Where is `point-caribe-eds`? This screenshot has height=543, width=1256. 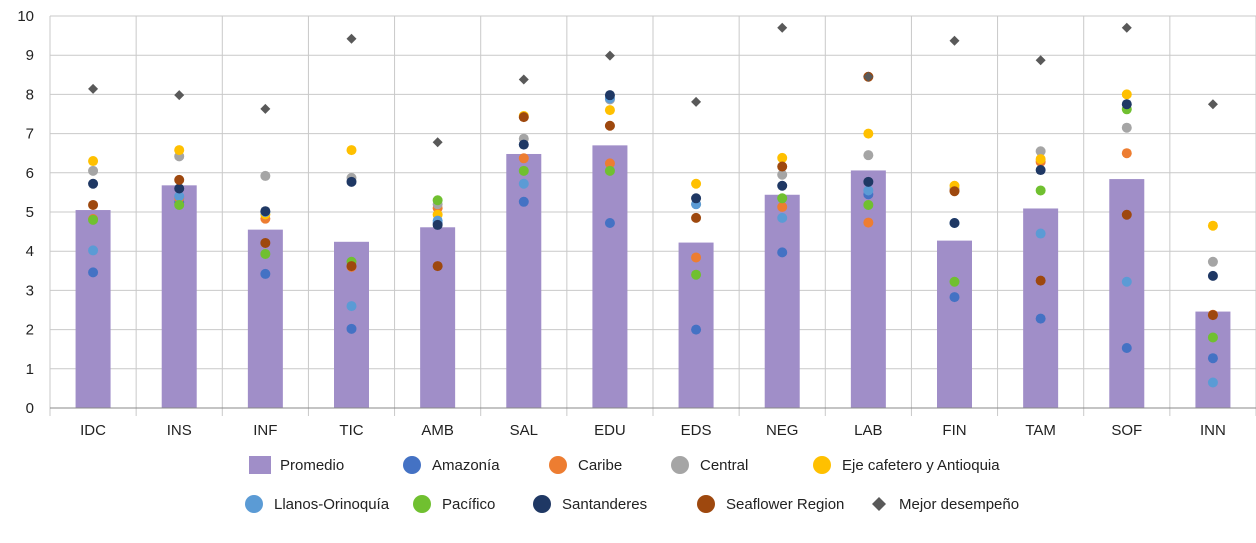
point-caribe-eds is located at coordinates (696, 257).